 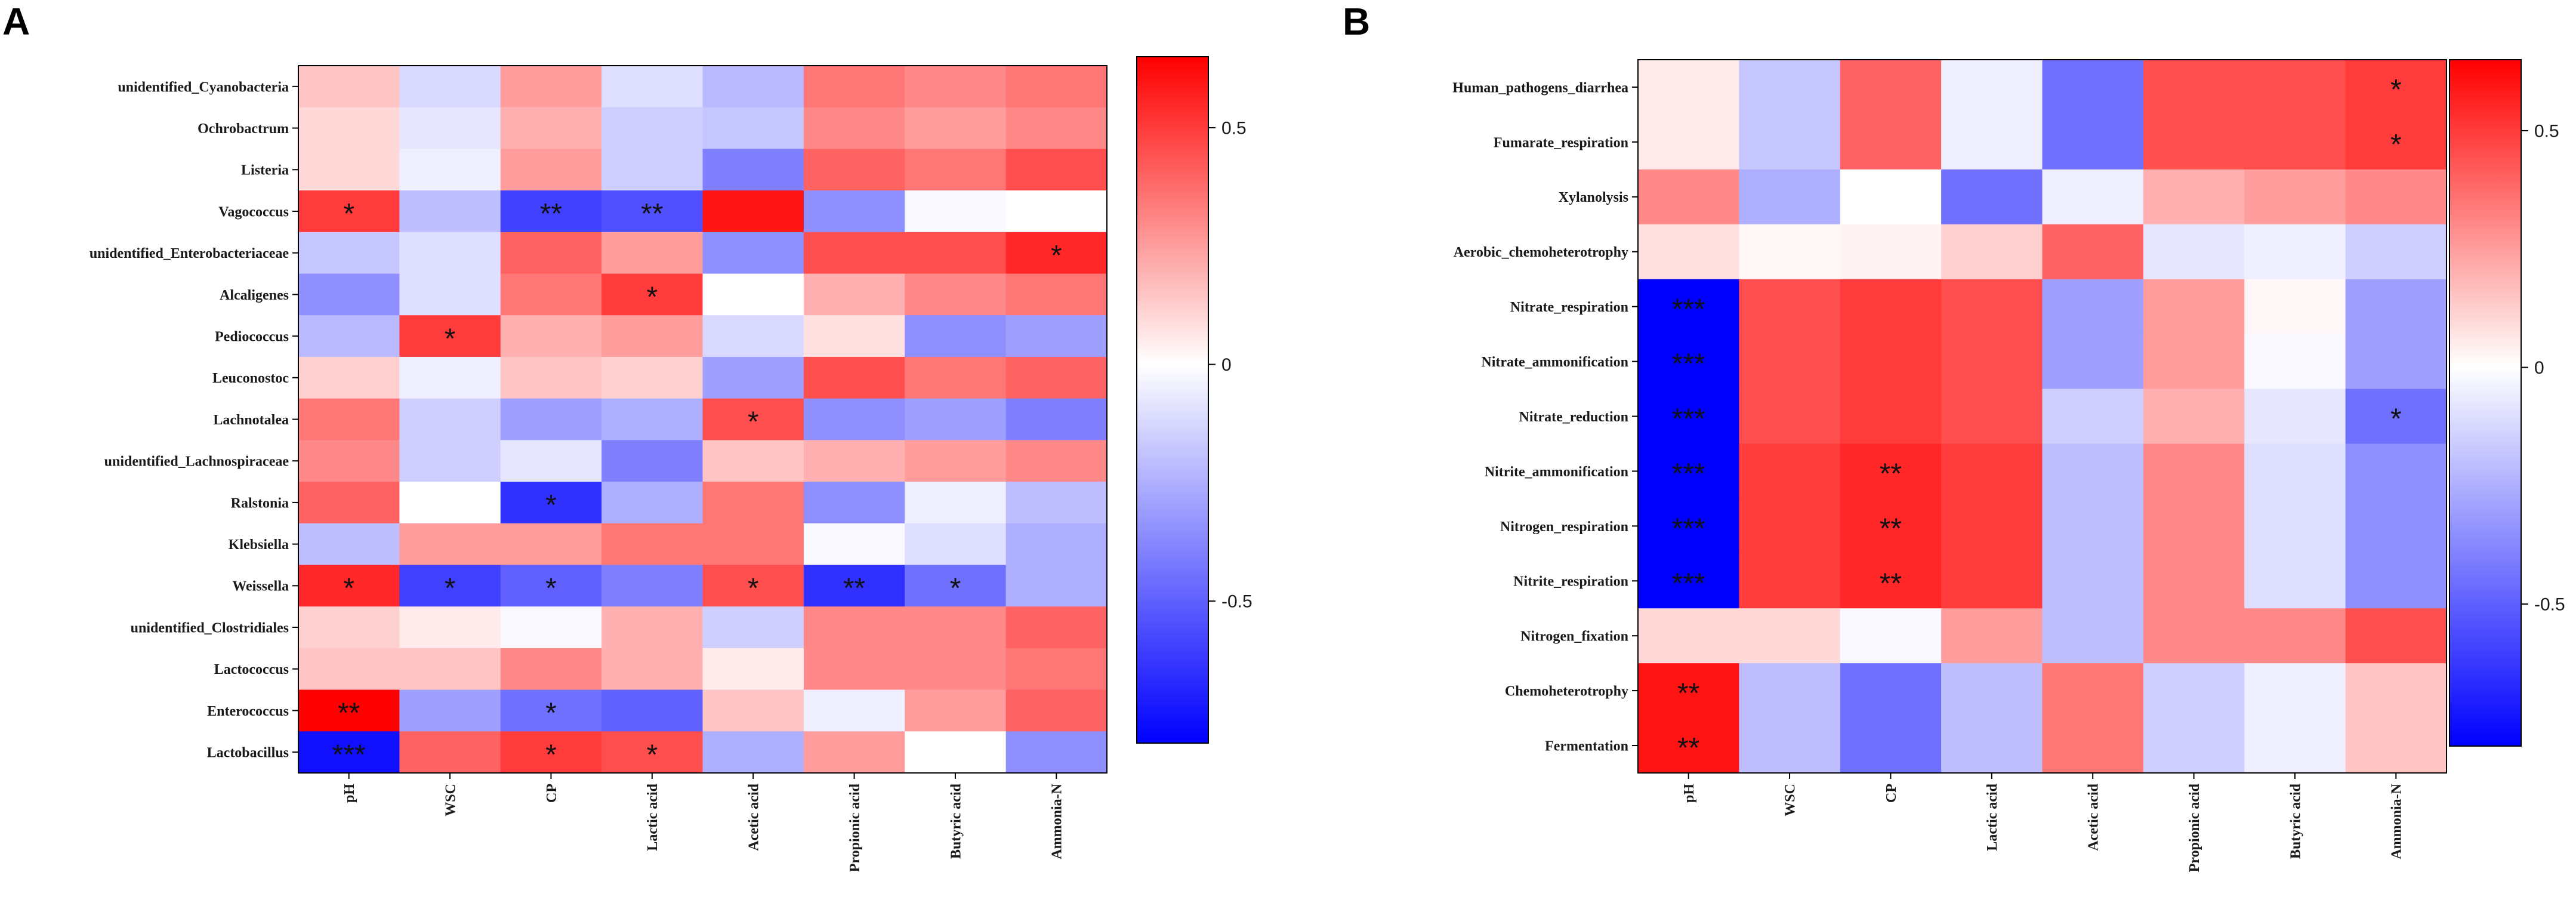 What do you see at coordinates (1556, 472) in the screenshot?
I see `row-label: Nitrite_ammonification` at bounding box center [1556, 472].